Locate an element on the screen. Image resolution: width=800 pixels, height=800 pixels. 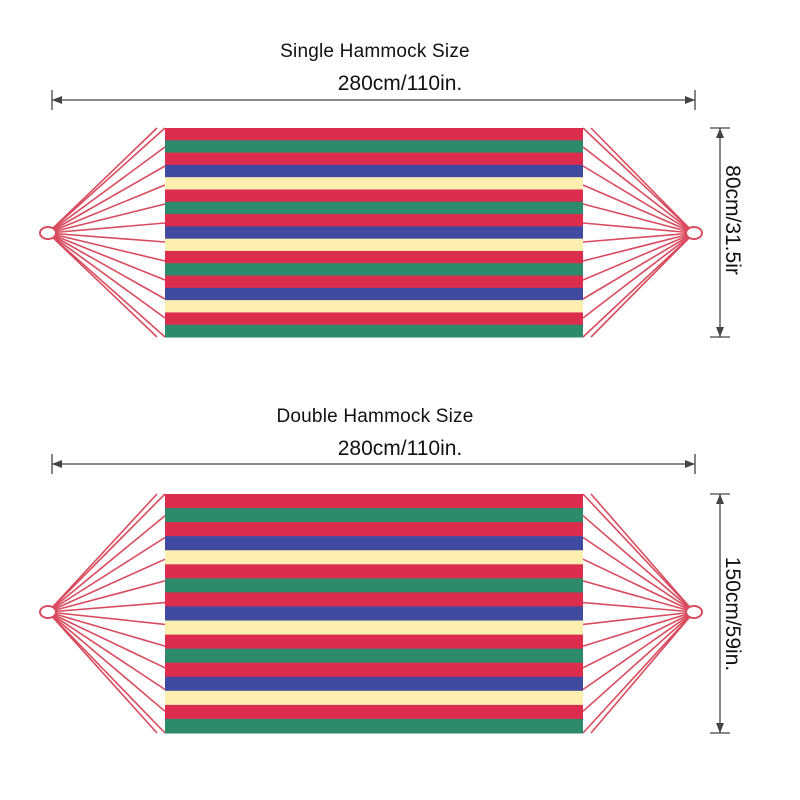
single-width-dimension is located at coordinates (720, 232).